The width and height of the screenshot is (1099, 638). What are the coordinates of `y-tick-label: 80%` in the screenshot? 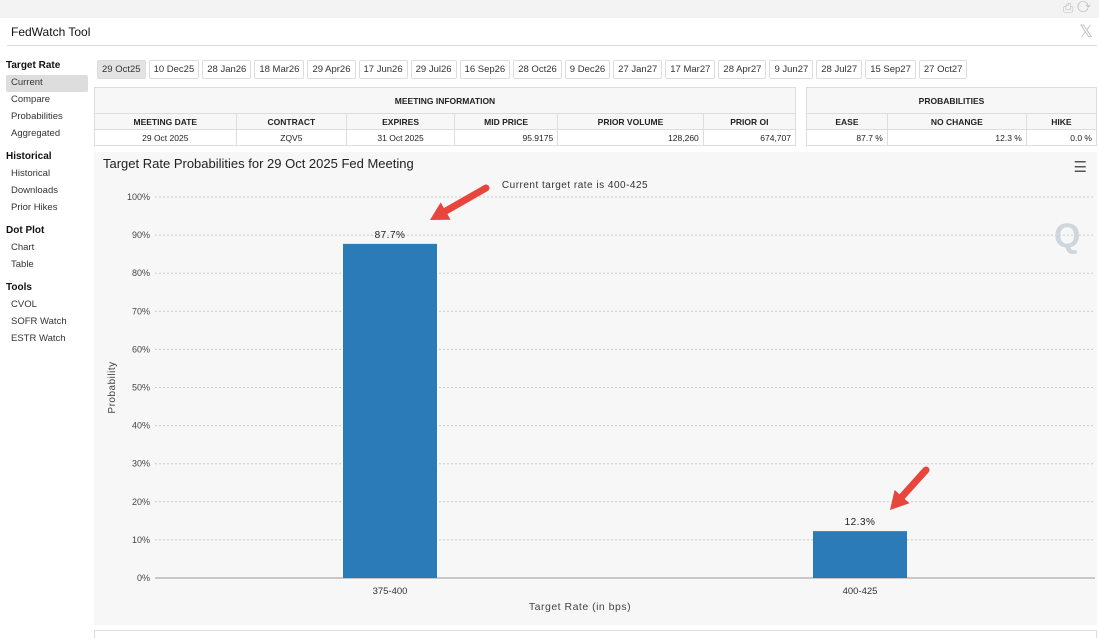 It's located at (141, 273).